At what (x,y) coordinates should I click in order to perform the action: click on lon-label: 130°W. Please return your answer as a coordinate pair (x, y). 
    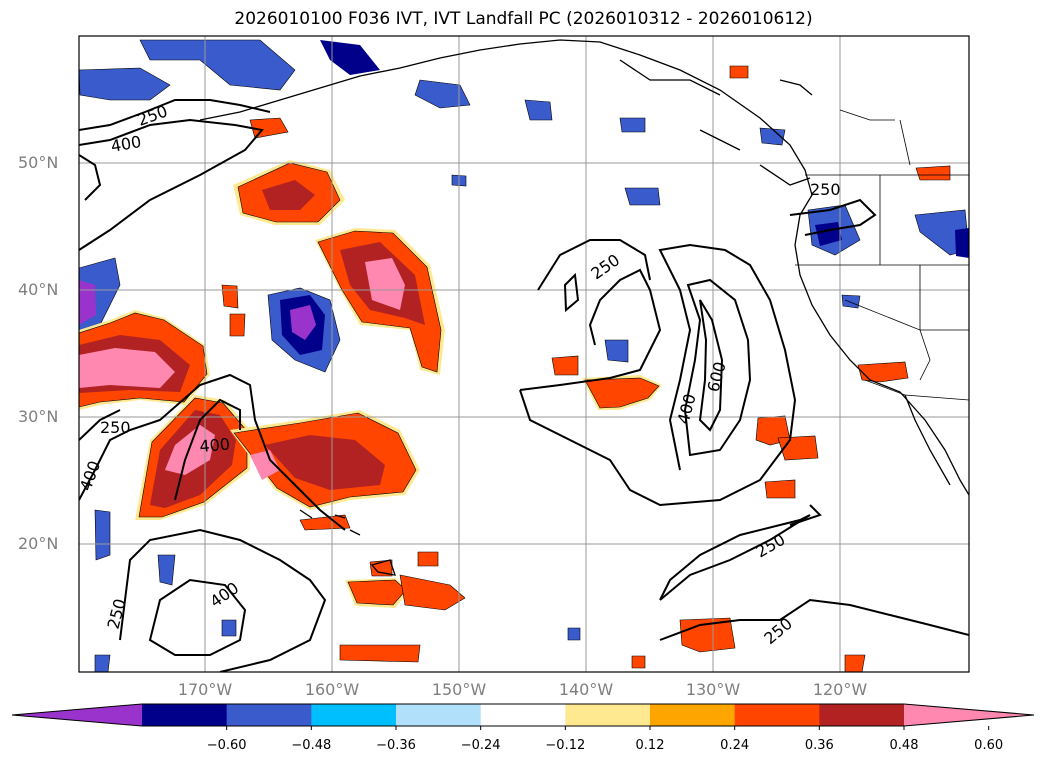
    Looking at the image, I should click on (713, 689).